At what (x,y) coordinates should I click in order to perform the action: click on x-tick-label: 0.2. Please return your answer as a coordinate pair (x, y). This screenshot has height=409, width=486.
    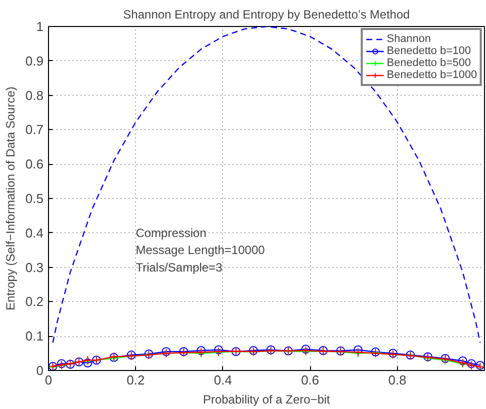
    Looking at the image, I should click on (135, 380).